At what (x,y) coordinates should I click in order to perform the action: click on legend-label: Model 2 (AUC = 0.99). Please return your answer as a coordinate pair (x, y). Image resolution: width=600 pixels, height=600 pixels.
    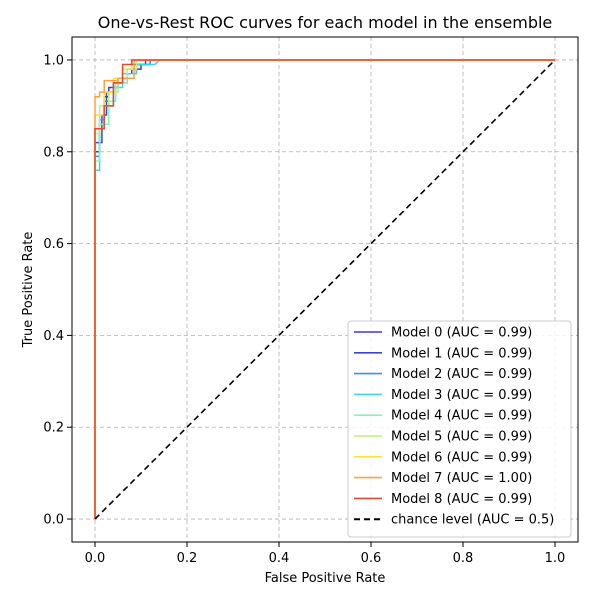
    Looking at the image, I should click on (461, 374).